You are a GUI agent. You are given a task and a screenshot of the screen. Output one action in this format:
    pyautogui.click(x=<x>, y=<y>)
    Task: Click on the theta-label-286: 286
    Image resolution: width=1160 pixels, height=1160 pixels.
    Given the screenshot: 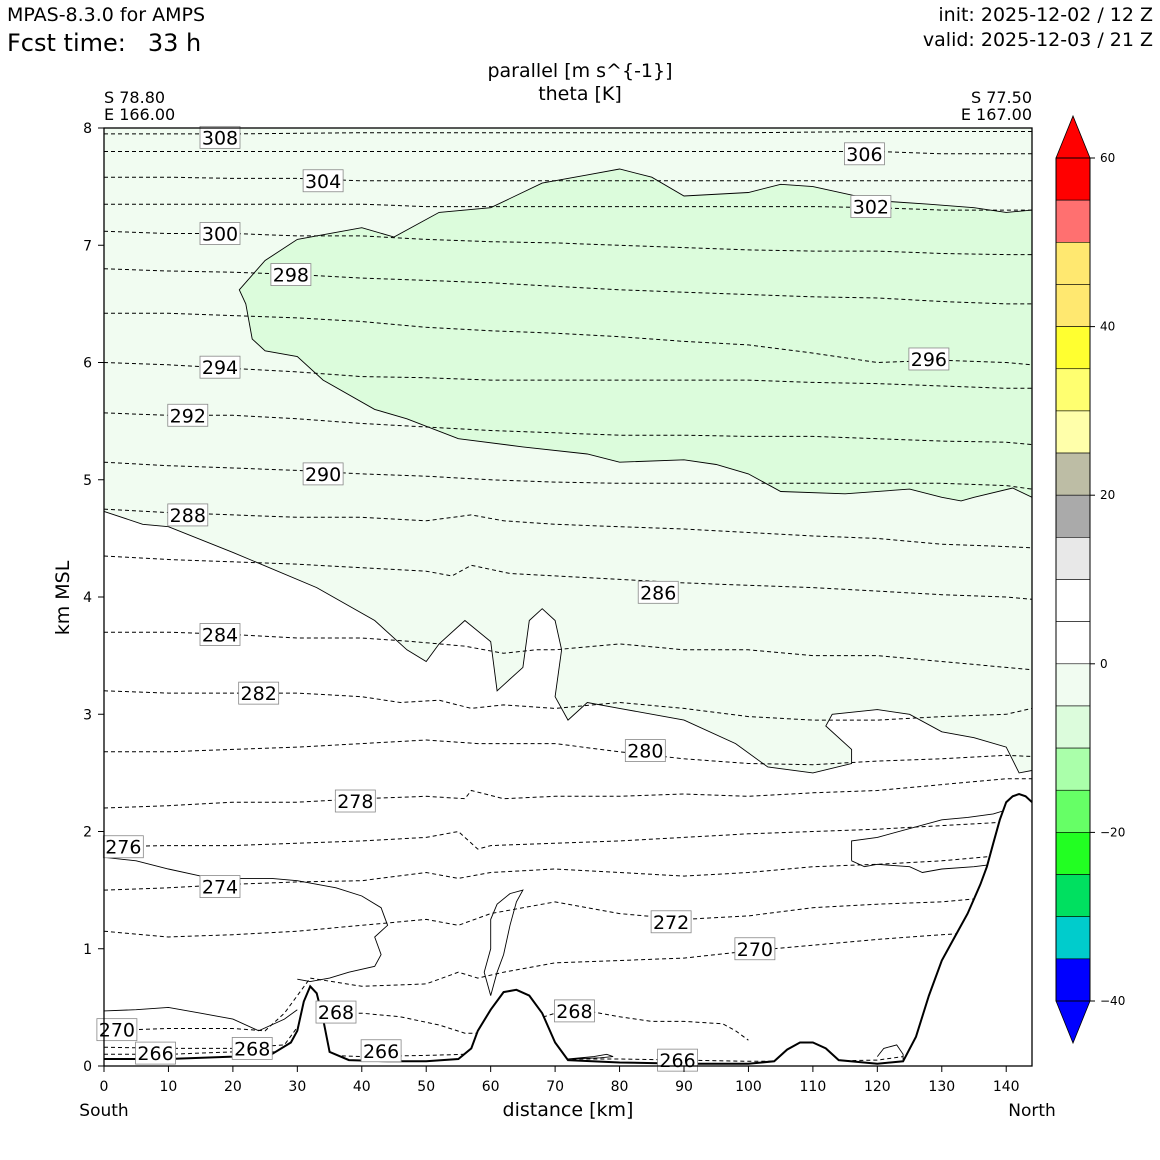 What is the action you would take?
    pyautogui.click(x=658, y=592)
    